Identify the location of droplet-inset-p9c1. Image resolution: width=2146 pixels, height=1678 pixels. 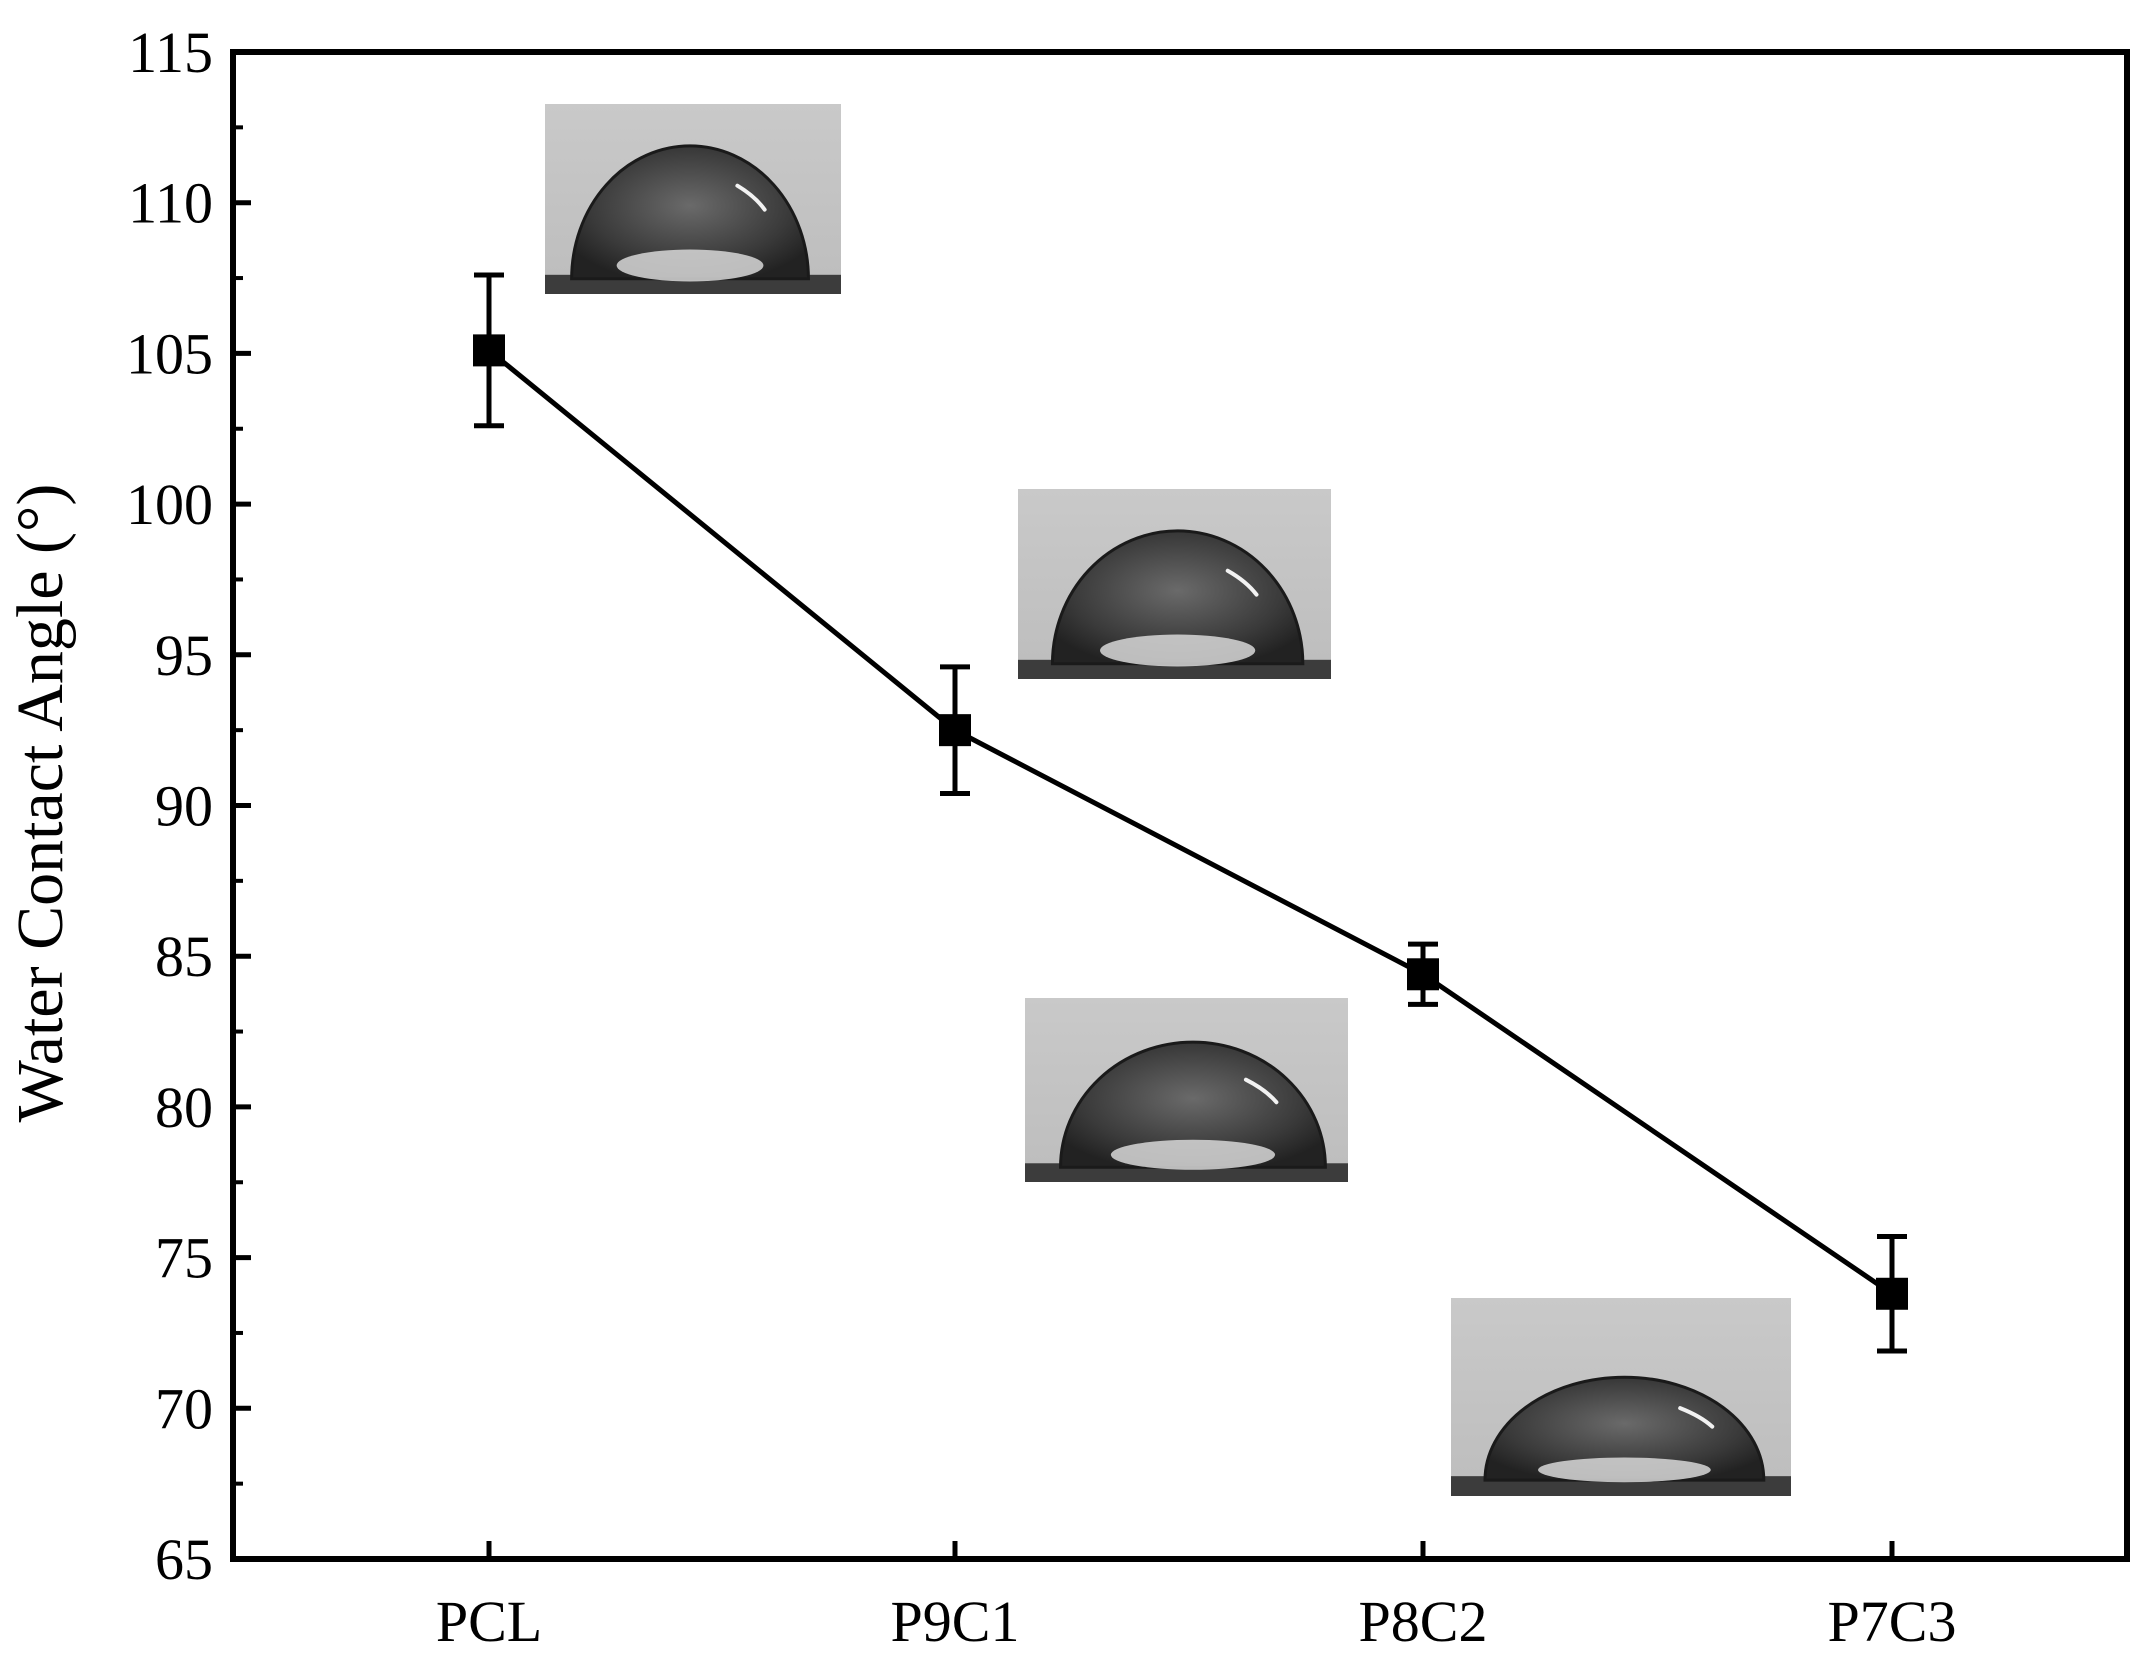
(1174, 584).